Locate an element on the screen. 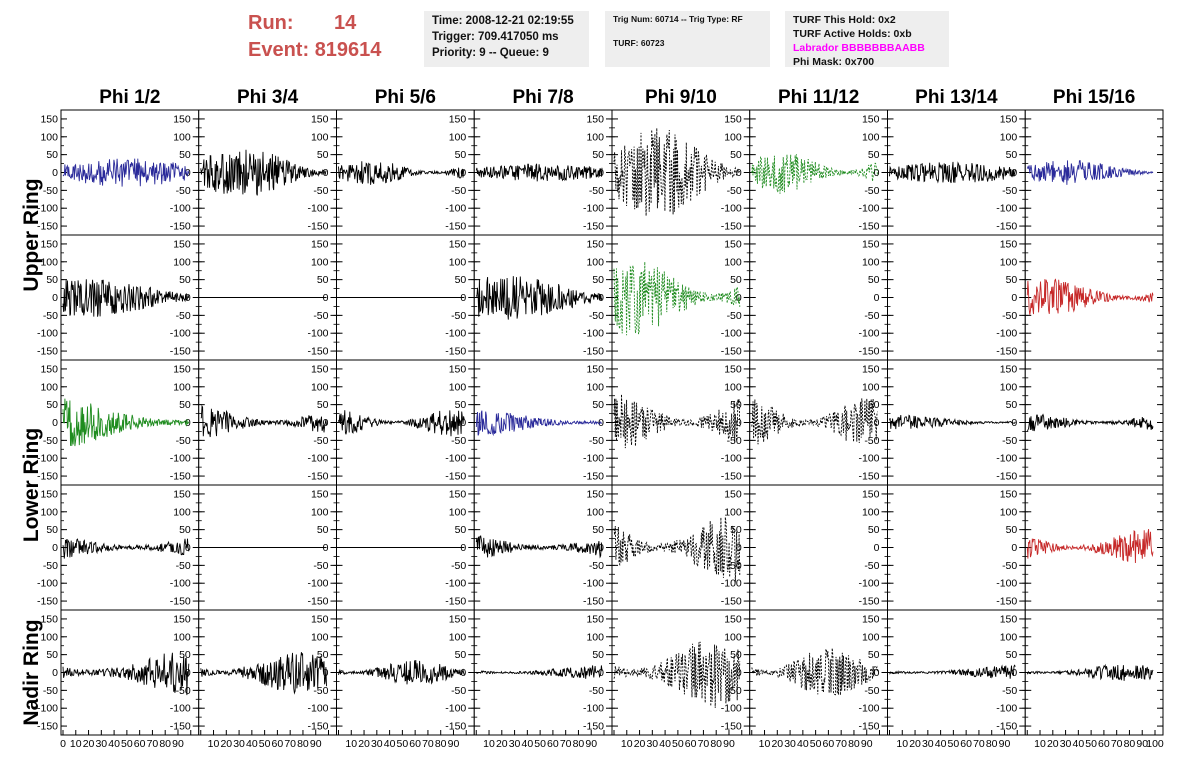 The width and height of the screenshot is (1196, 772). x-tick-label: 30 is located at coordinates (1066, 744).